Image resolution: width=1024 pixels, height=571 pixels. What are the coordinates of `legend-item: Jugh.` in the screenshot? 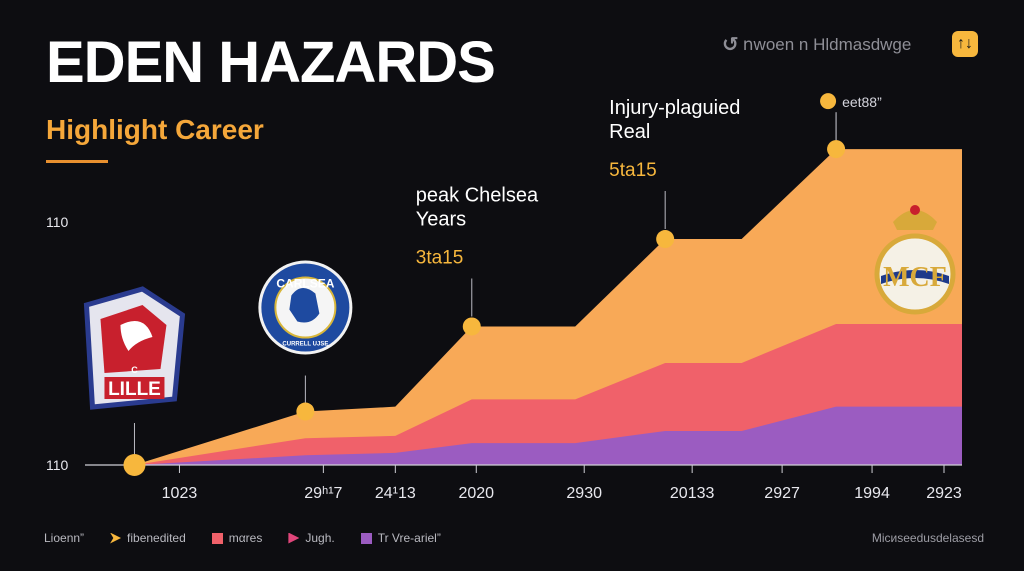 It's located at (311, 538).